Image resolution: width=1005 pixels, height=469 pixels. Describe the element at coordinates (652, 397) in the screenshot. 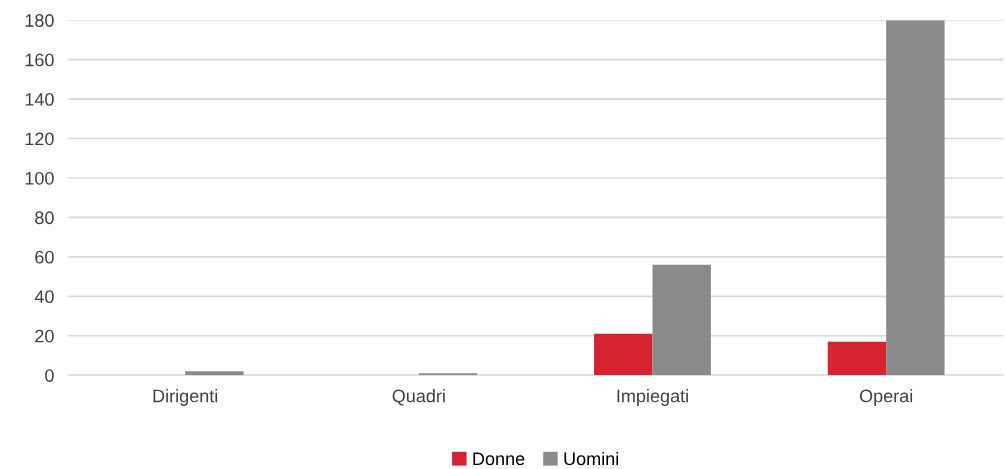

I see `x-tick-label: Impiegati` at that location.